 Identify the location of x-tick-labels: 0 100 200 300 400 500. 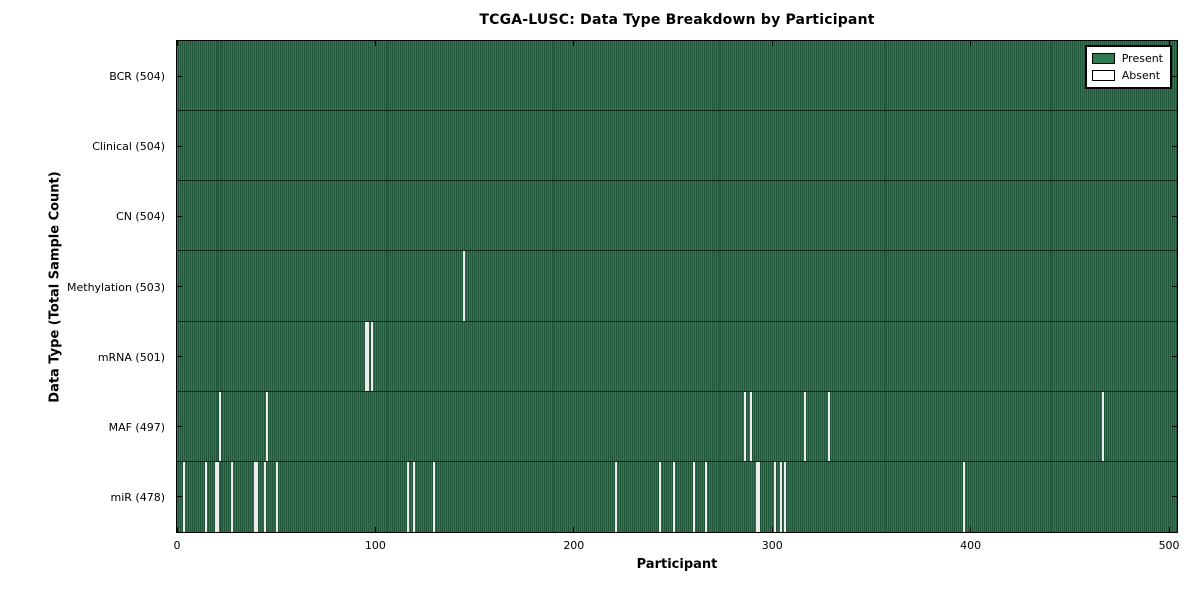
(676, 546).